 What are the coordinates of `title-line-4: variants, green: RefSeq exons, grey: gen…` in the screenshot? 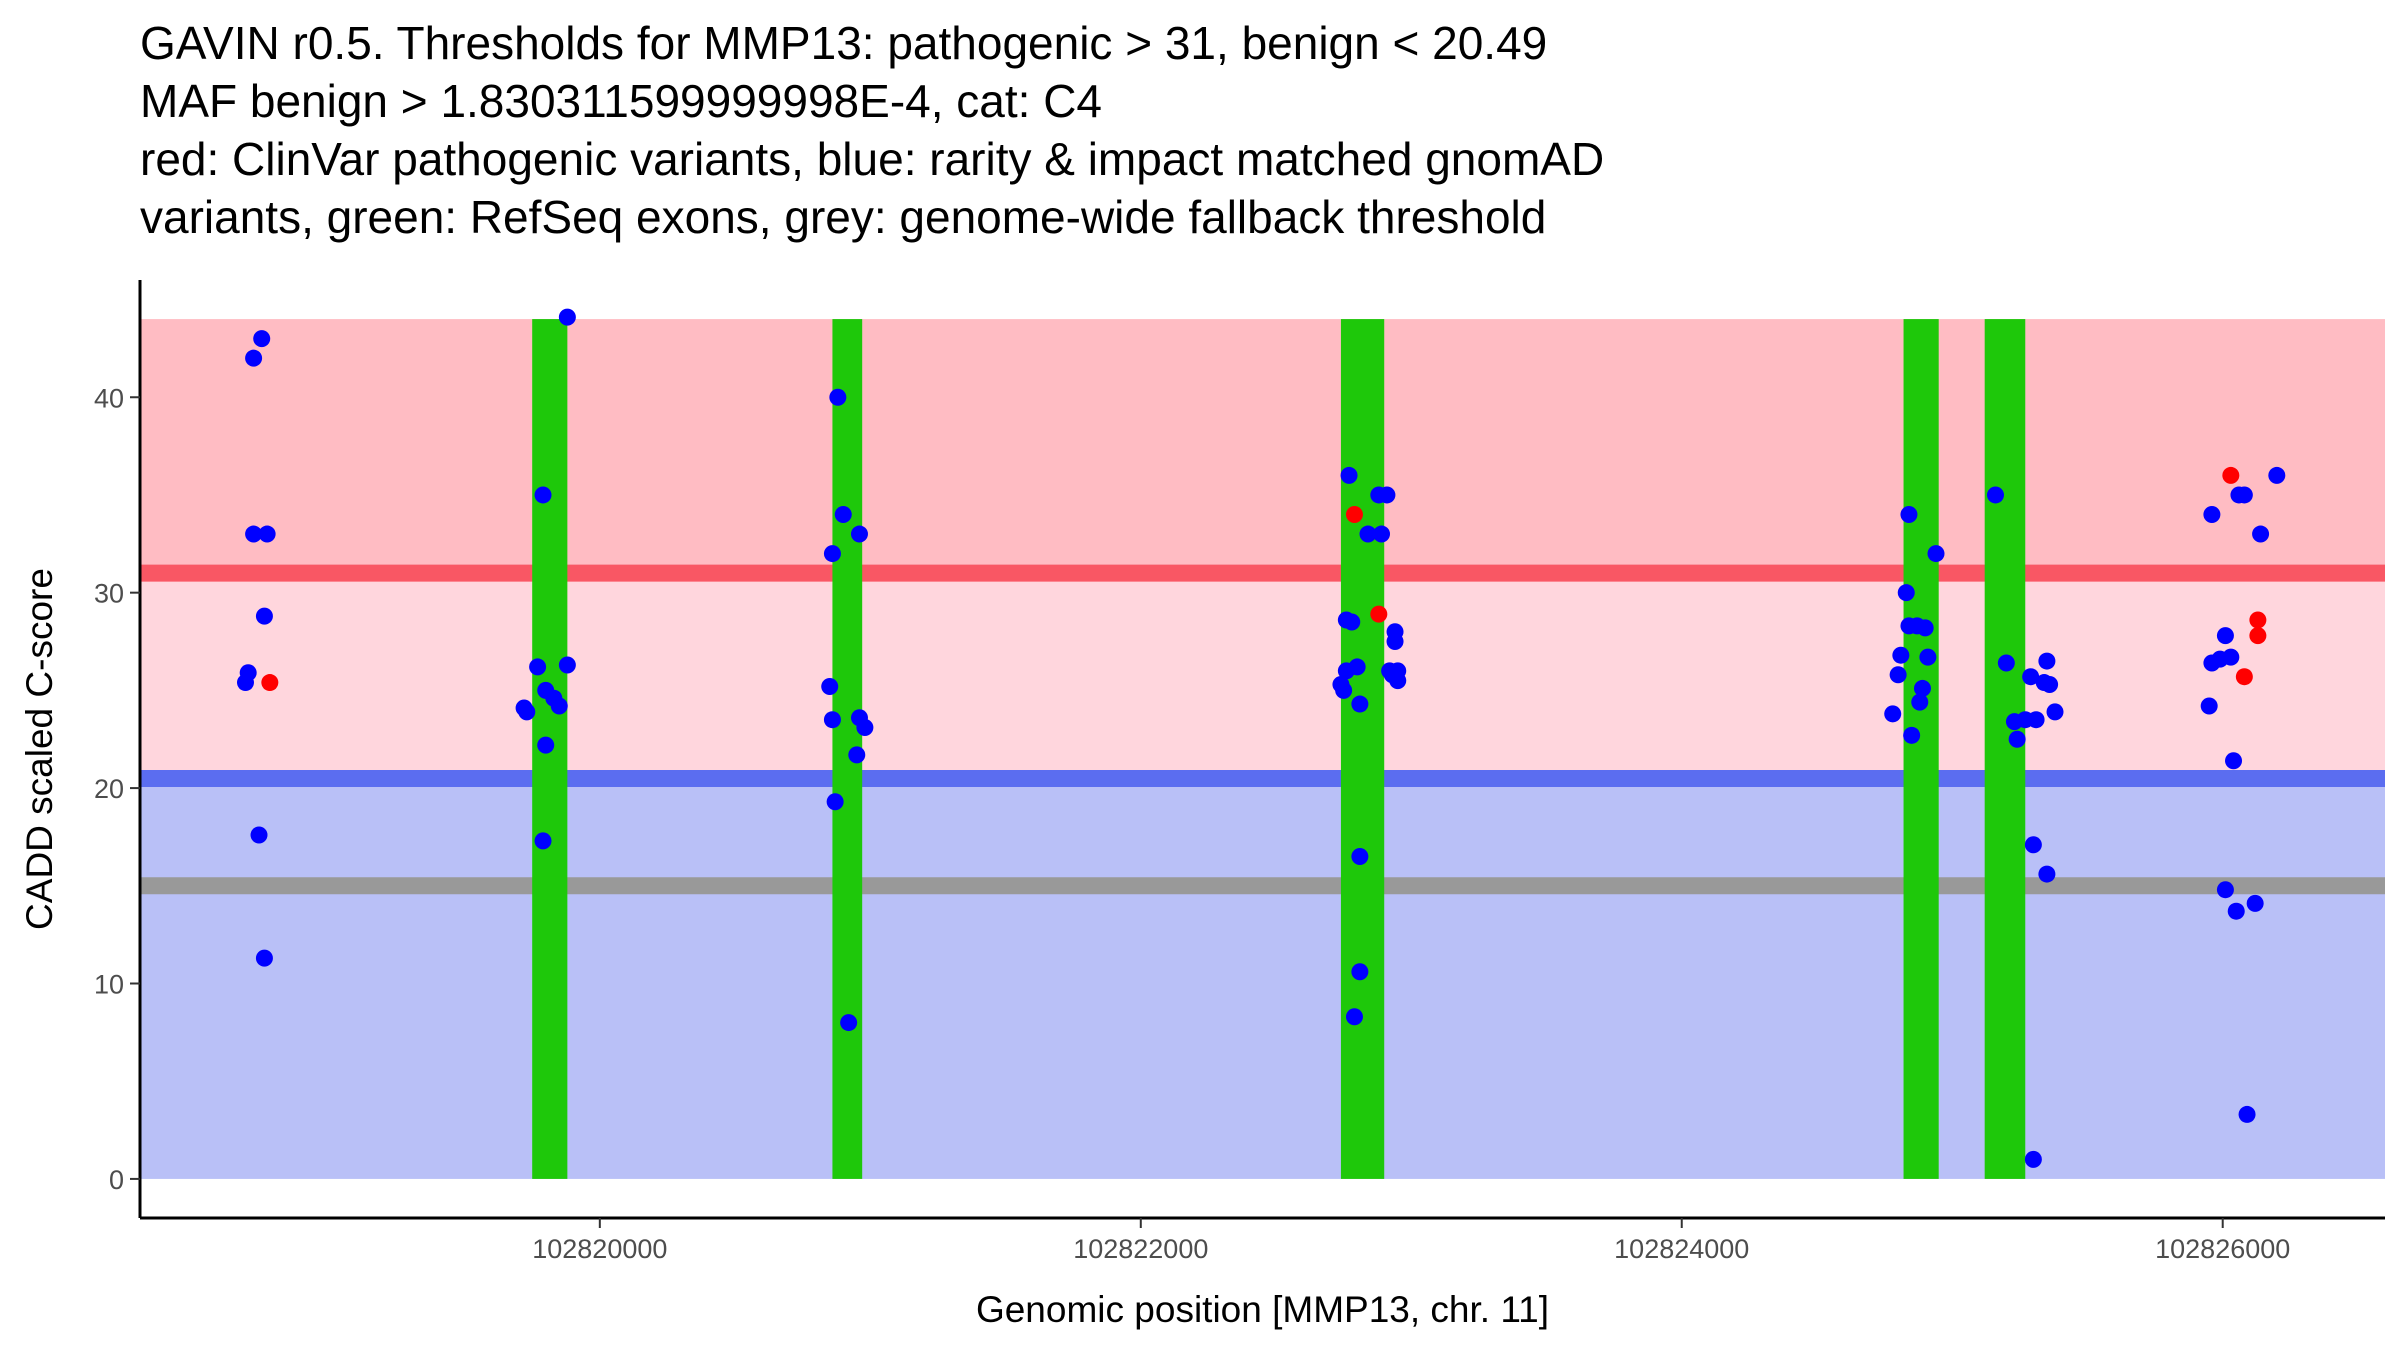 It's located at (843, 217).